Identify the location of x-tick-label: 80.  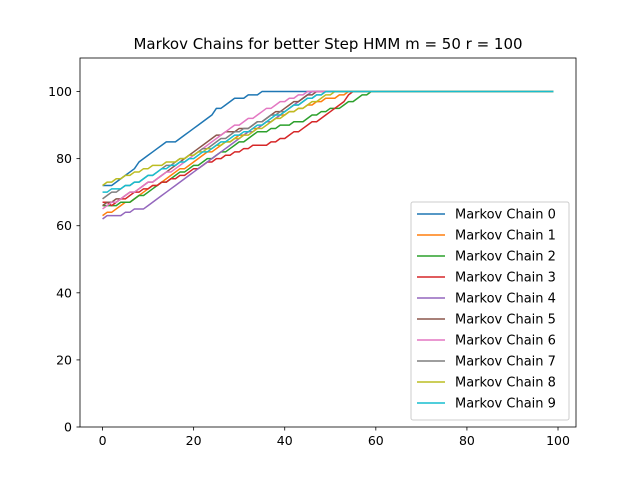
(467, 440).